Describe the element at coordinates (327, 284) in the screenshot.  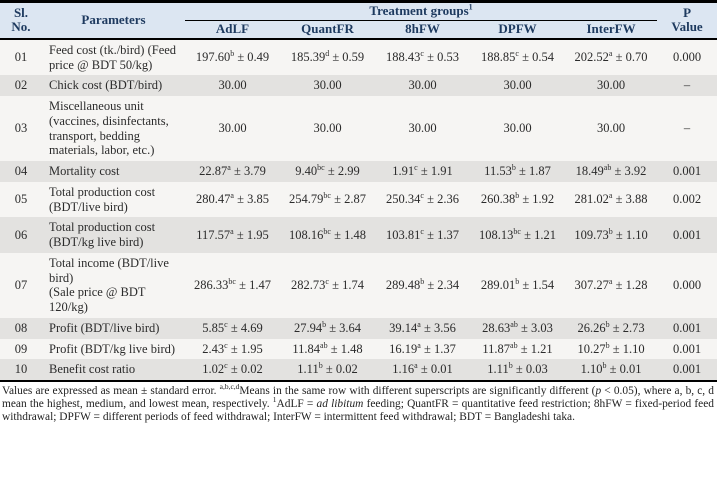
I see `value-cell-quantfr: 282.73c ± 1.74` at that location.